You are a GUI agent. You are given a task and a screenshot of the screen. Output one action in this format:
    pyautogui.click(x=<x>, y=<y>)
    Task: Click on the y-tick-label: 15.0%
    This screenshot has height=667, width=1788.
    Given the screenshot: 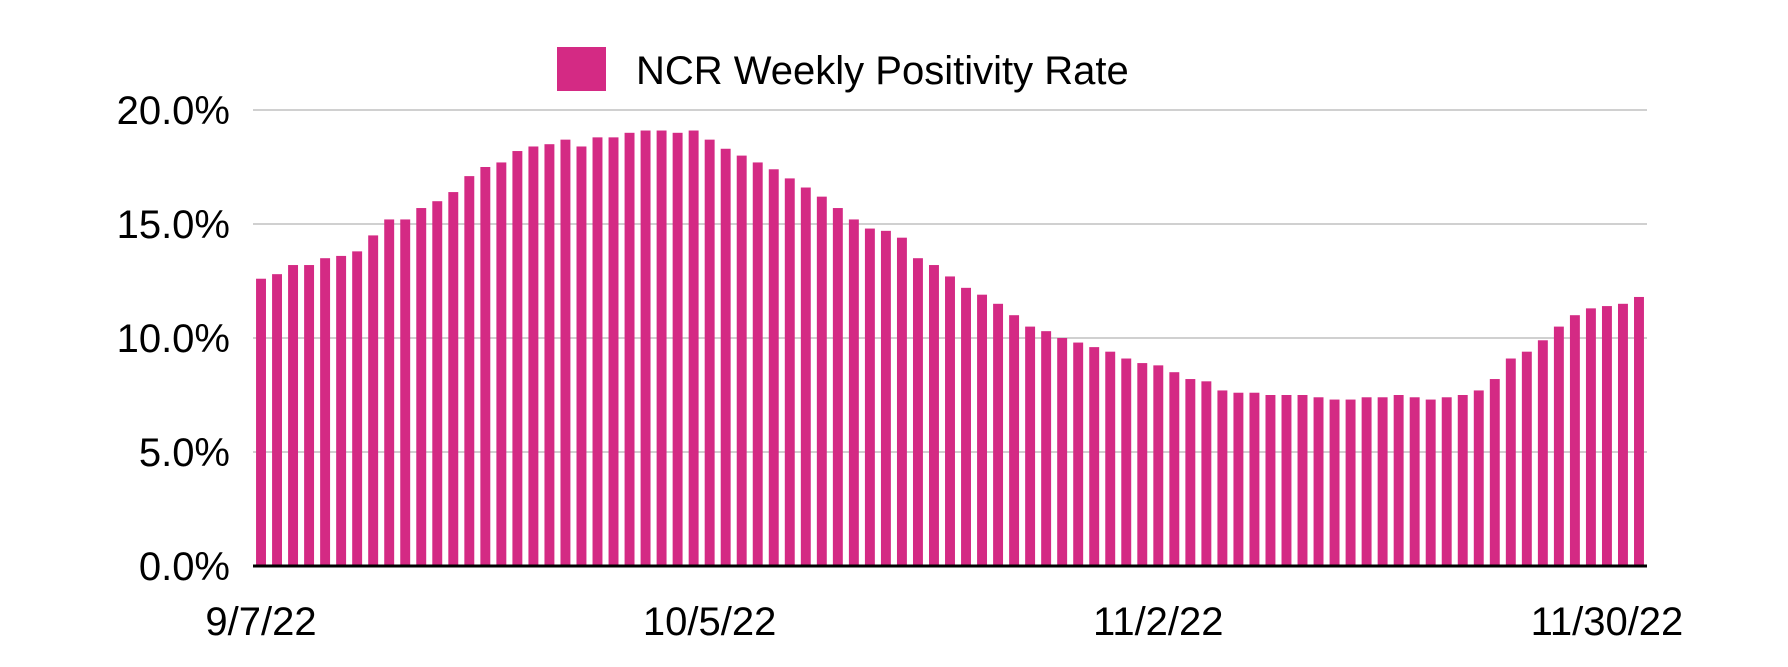 What is the action you would take?
    pyautogui.click(x=173, y=225)
    